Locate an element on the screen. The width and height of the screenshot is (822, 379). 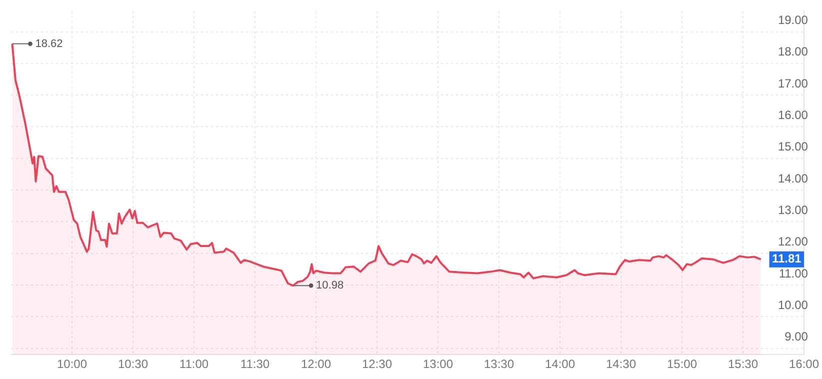
y-tick-label: 18.00 is located at coordinates (793, 51).